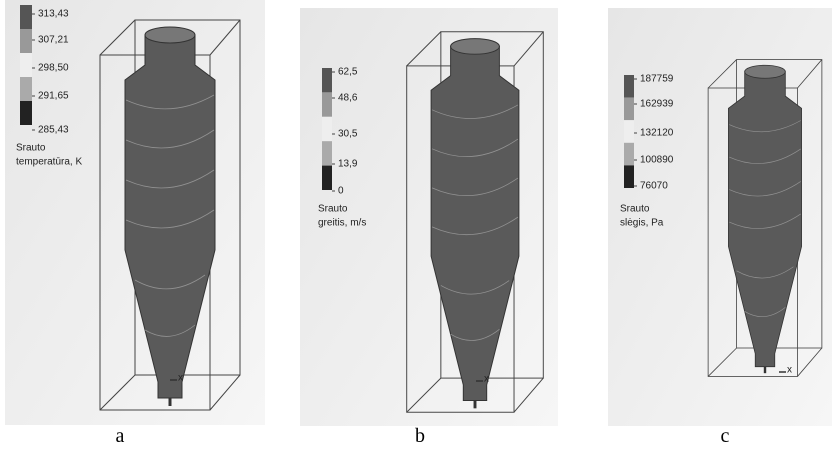 This screenshot has height=454, width=834. Describe the element at coordinates (53, 68) in the screenshot. I see `legend-tick-label: 298,50` at that location.